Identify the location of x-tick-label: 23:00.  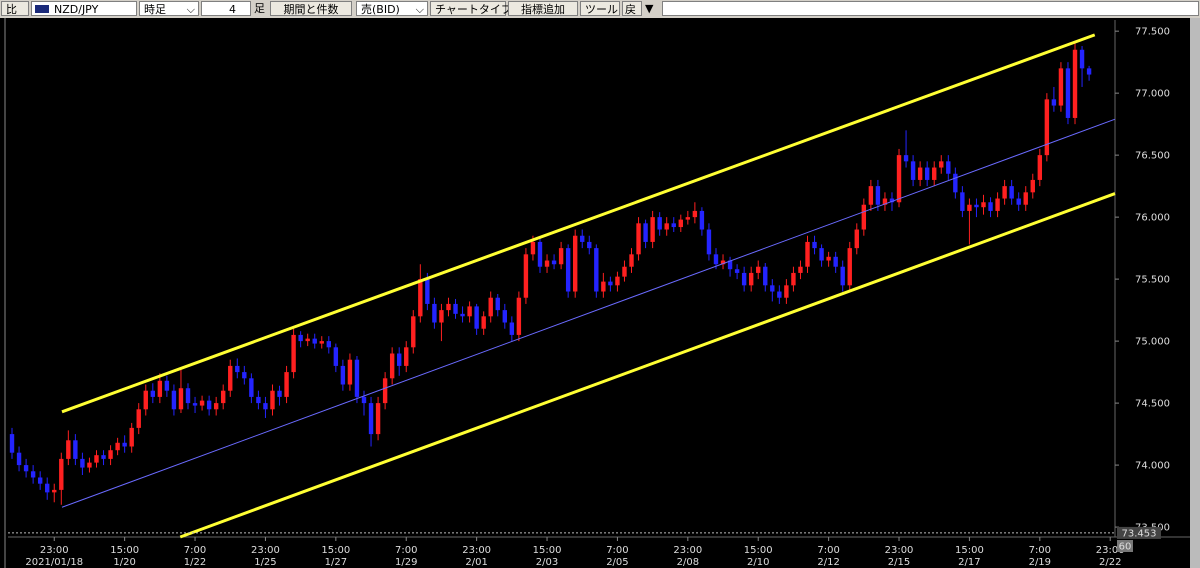
(687, 550).